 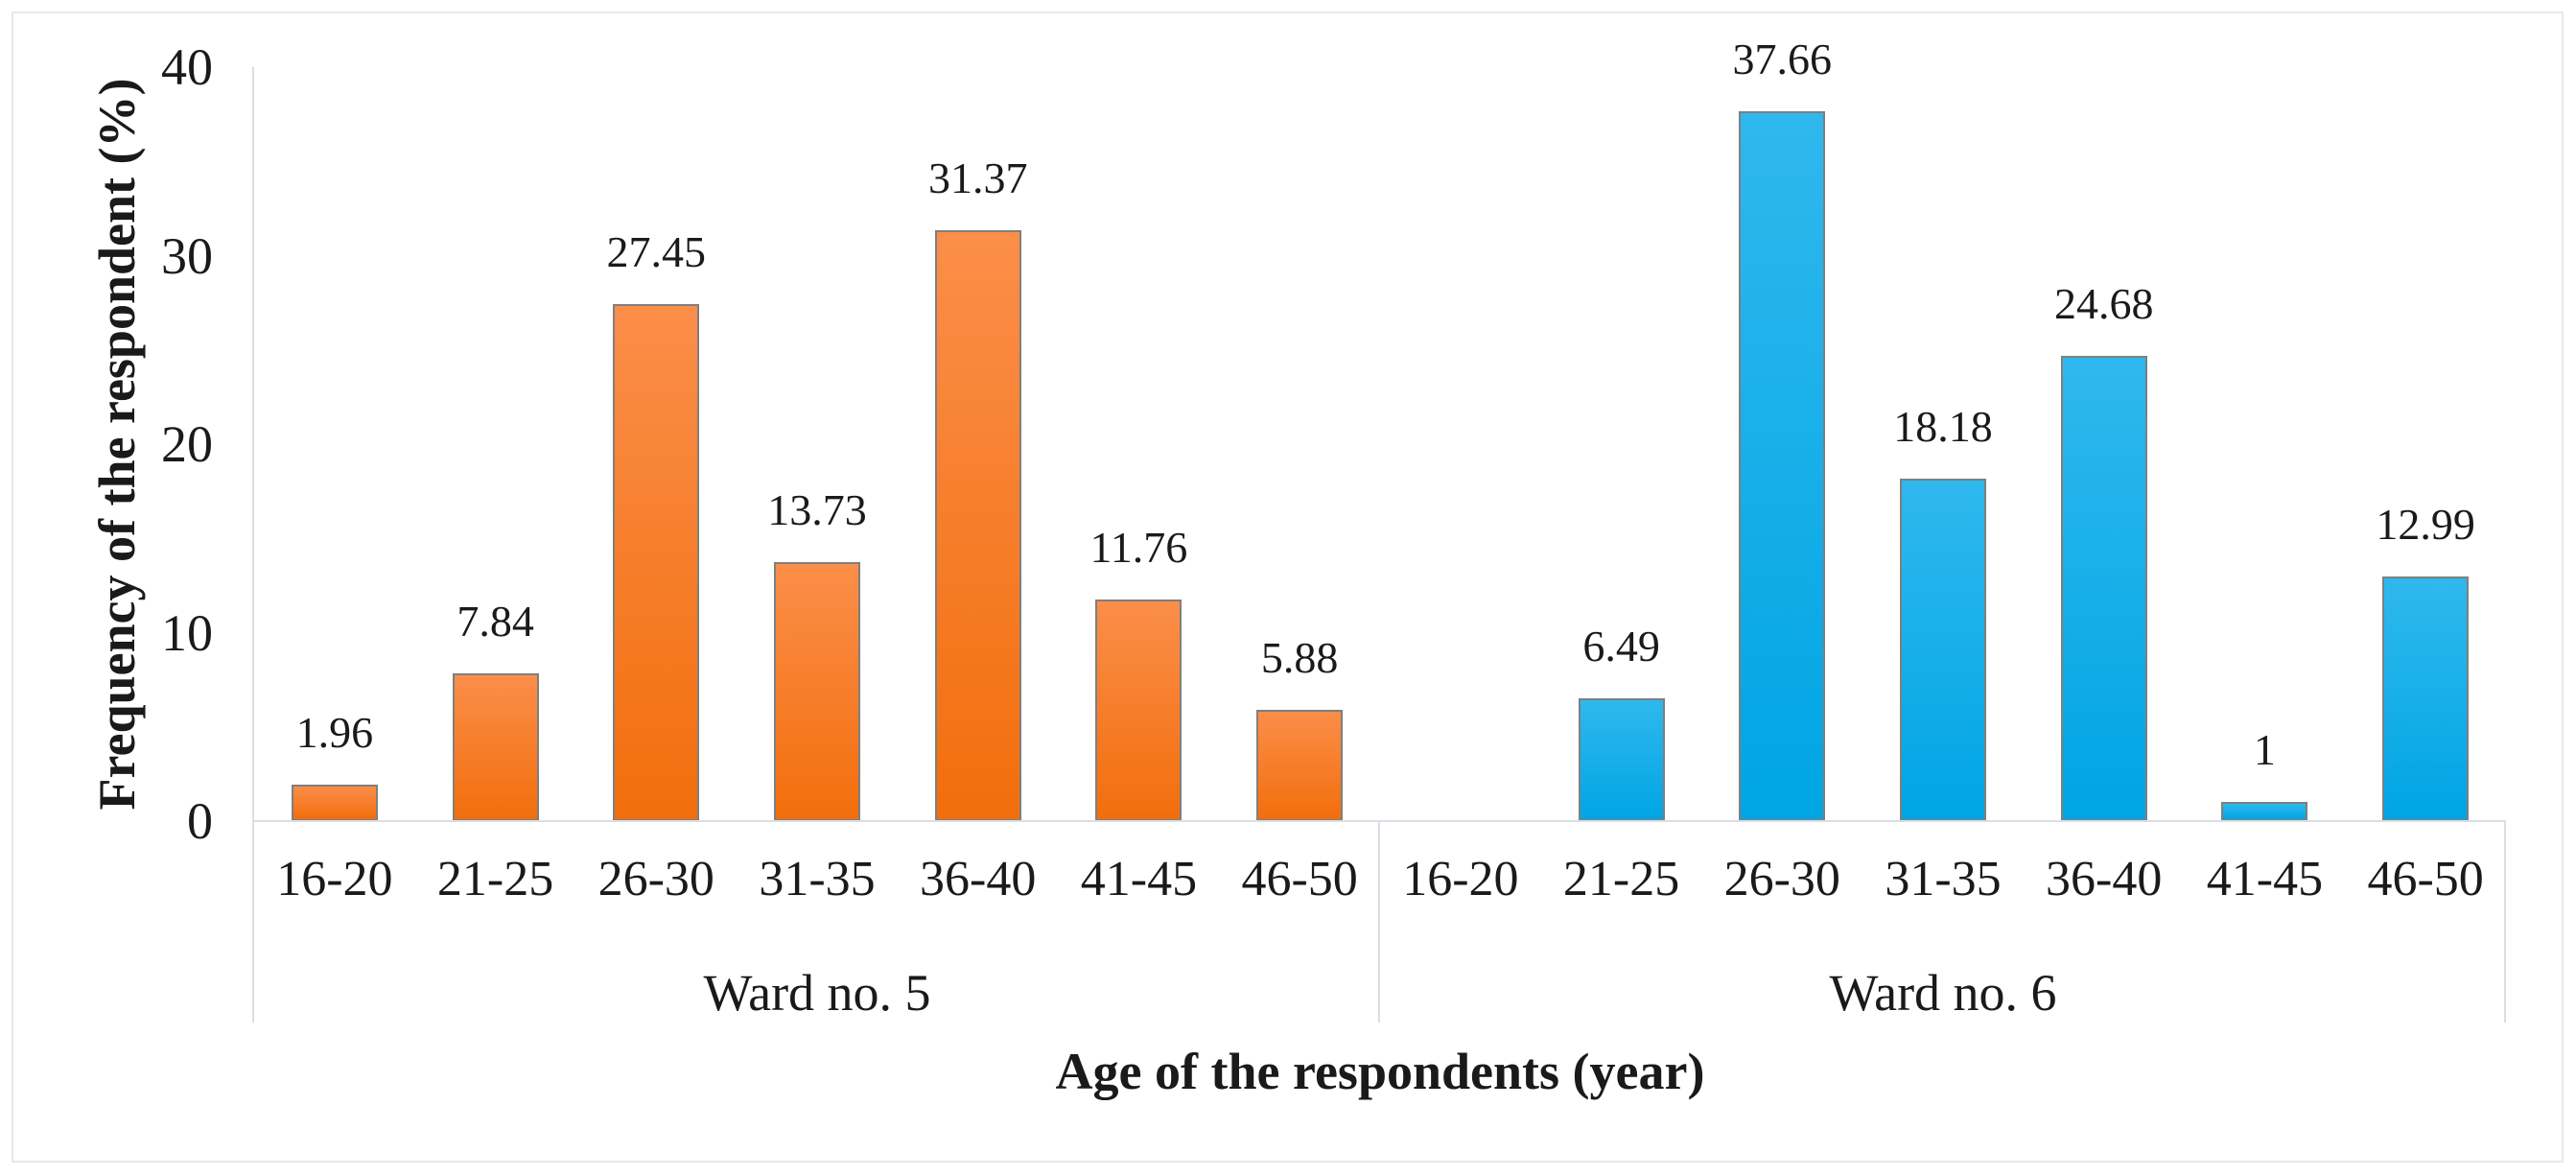 What do you see at coordinates (200, 821) in the screenshot?
I see `y-tick-label: 0` at bounding box center [200, 821].